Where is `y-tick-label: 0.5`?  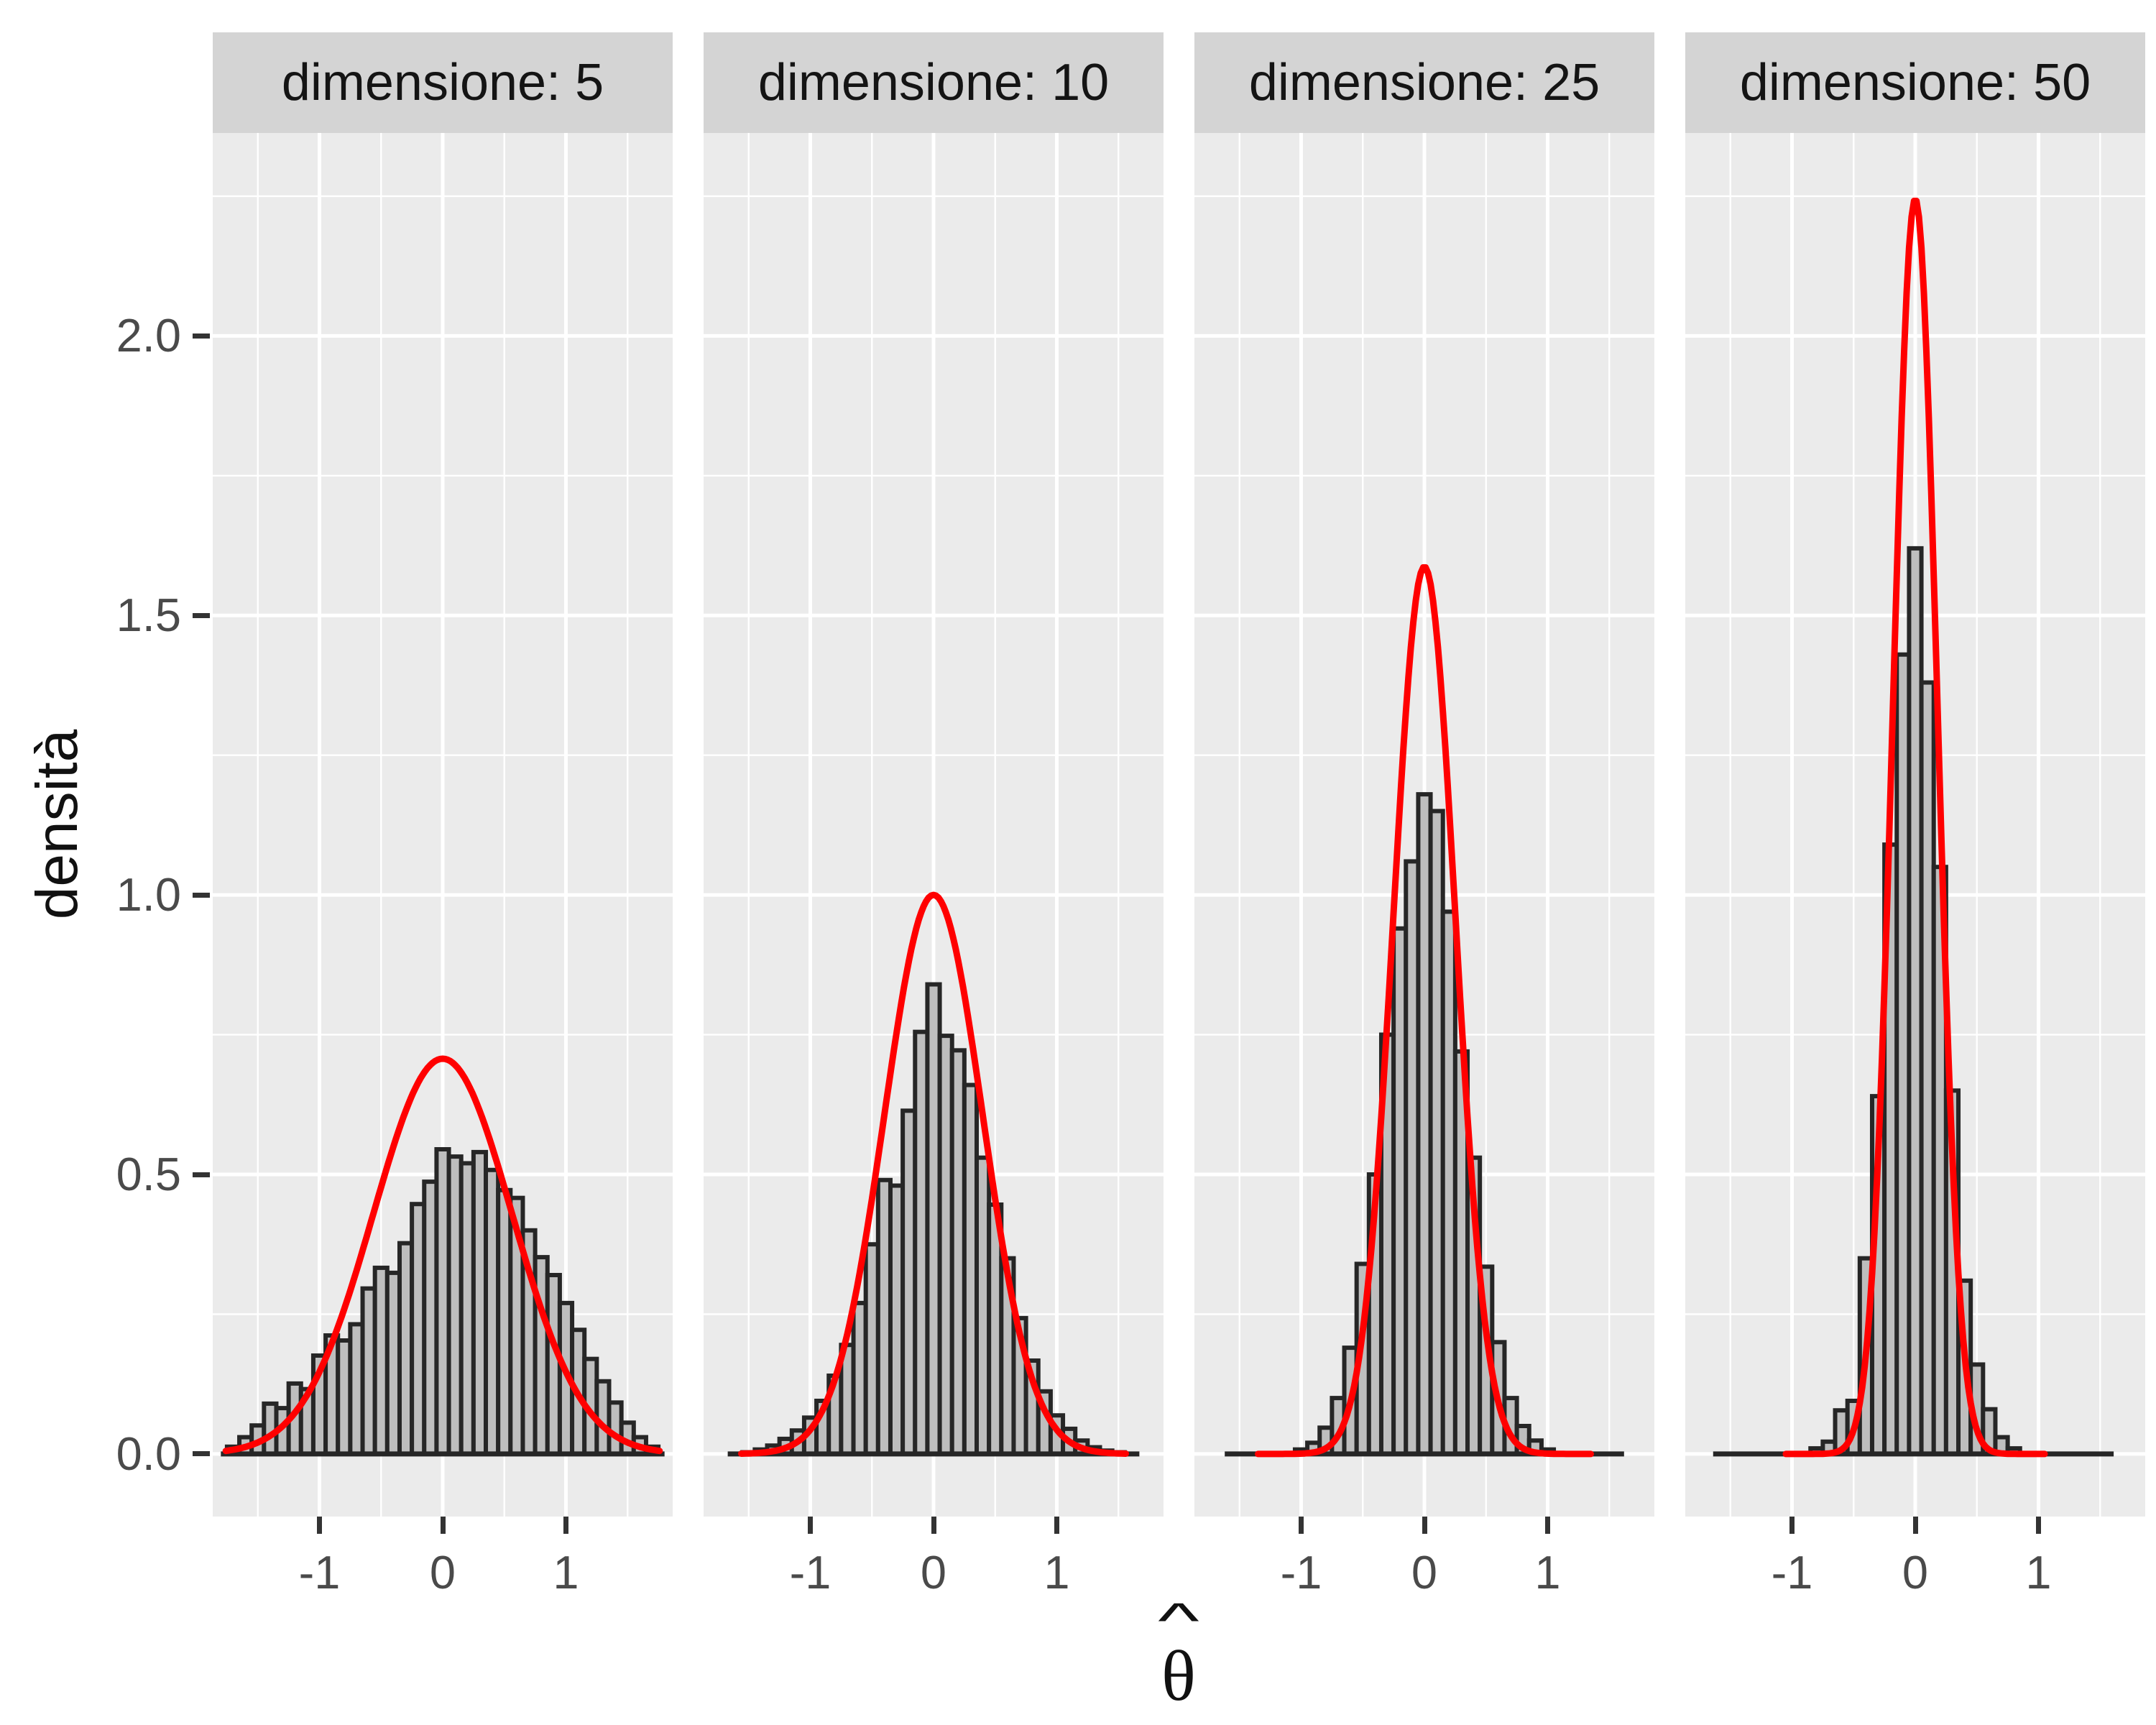
y-tick-label: 0.5 is located at coordinates (148, 1174).